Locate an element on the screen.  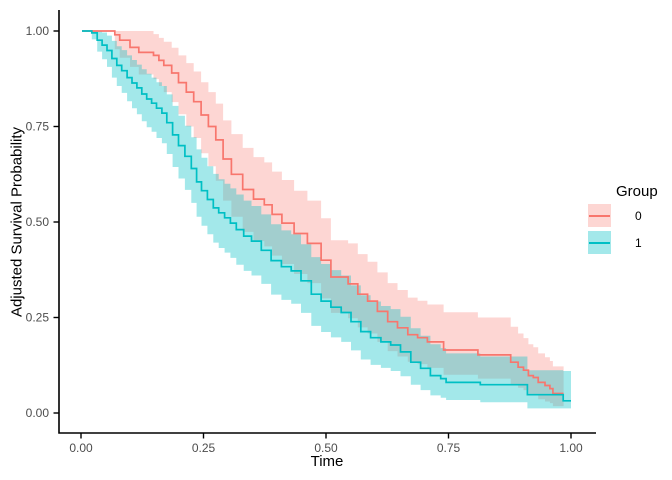
y-tick-label: 1.00 is located at coordinates (38, 31).